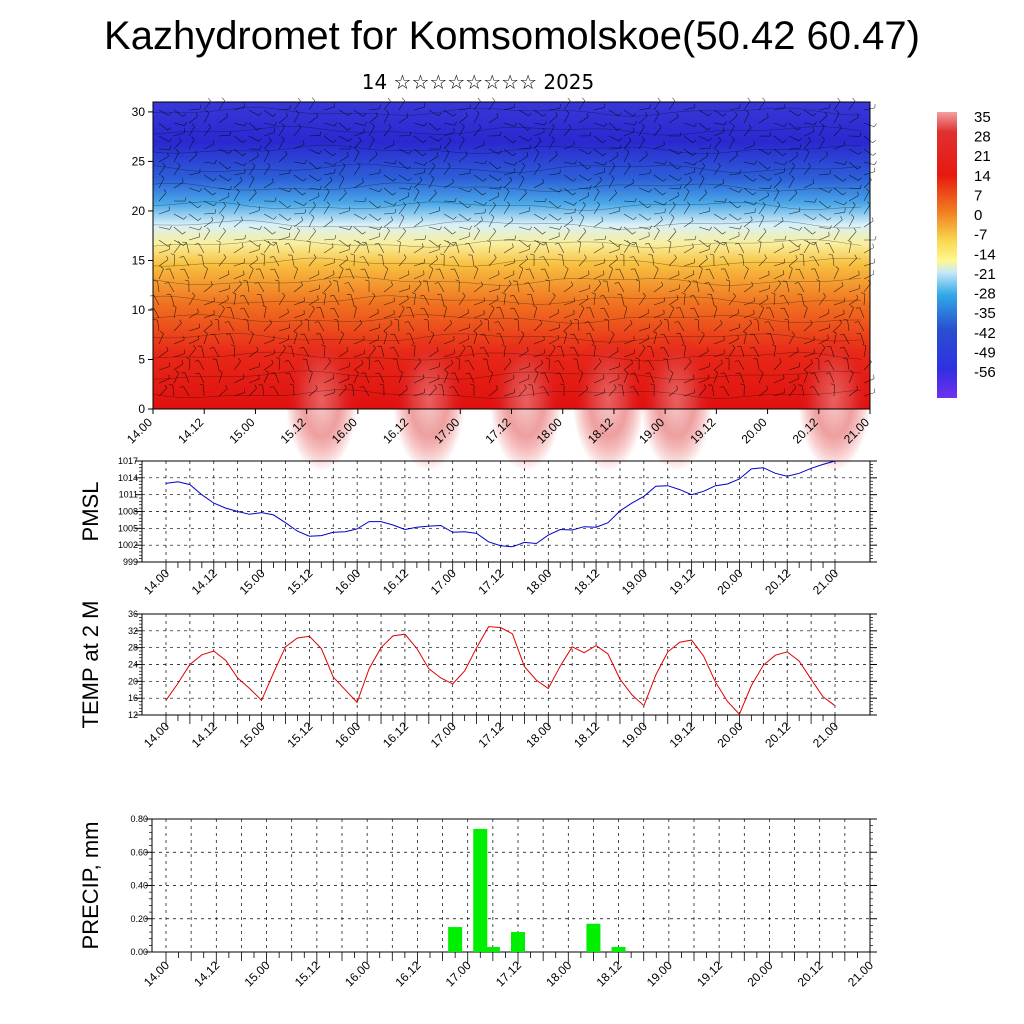  What do you see at coordinates (139, 211) in the screenshot?
I see `y-tick-label-4: 20` at bounding box center [139, 211].